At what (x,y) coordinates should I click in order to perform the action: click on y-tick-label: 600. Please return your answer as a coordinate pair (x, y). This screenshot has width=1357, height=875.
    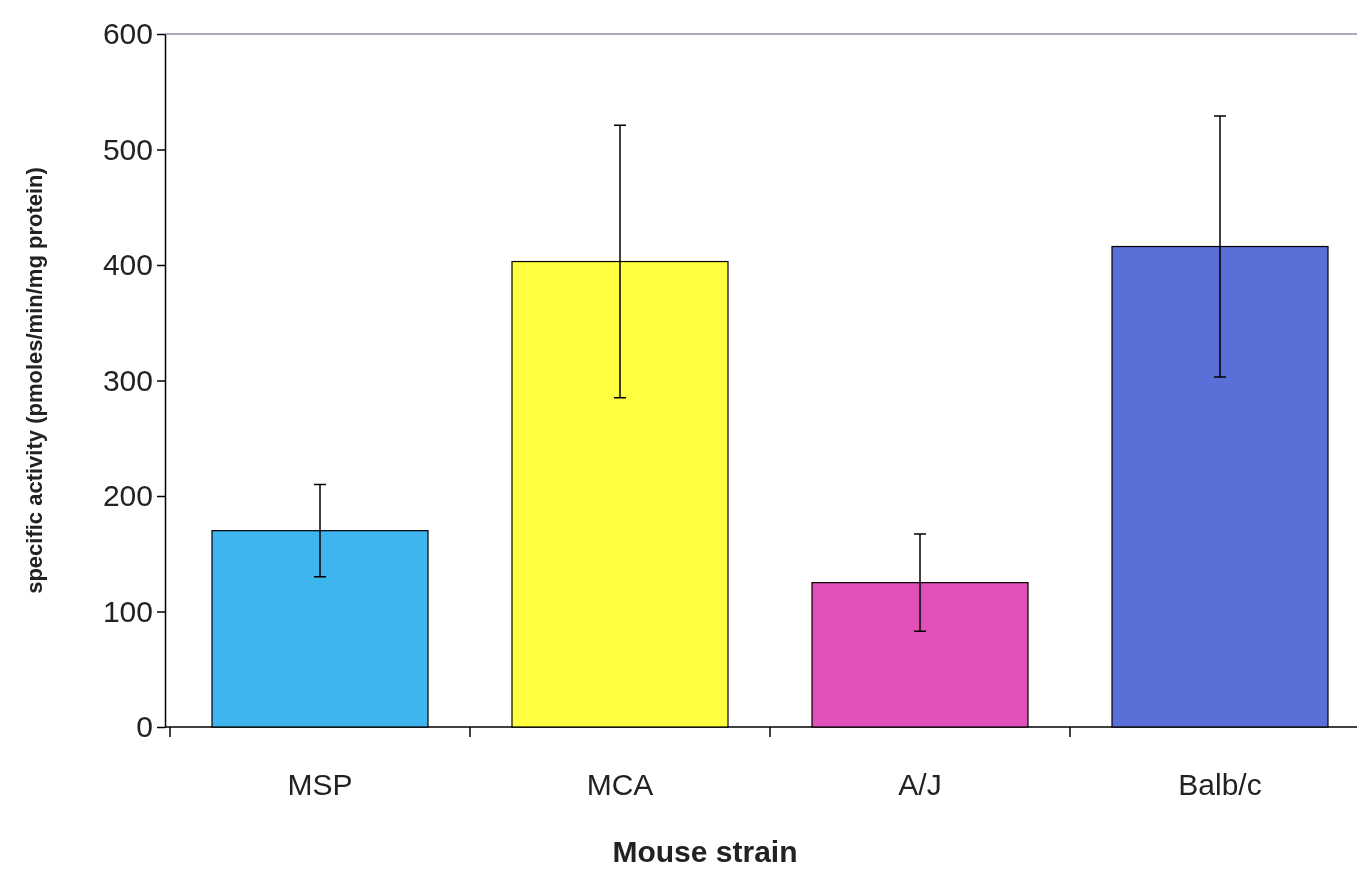
    Looking at the image, I should click on (127, 34).